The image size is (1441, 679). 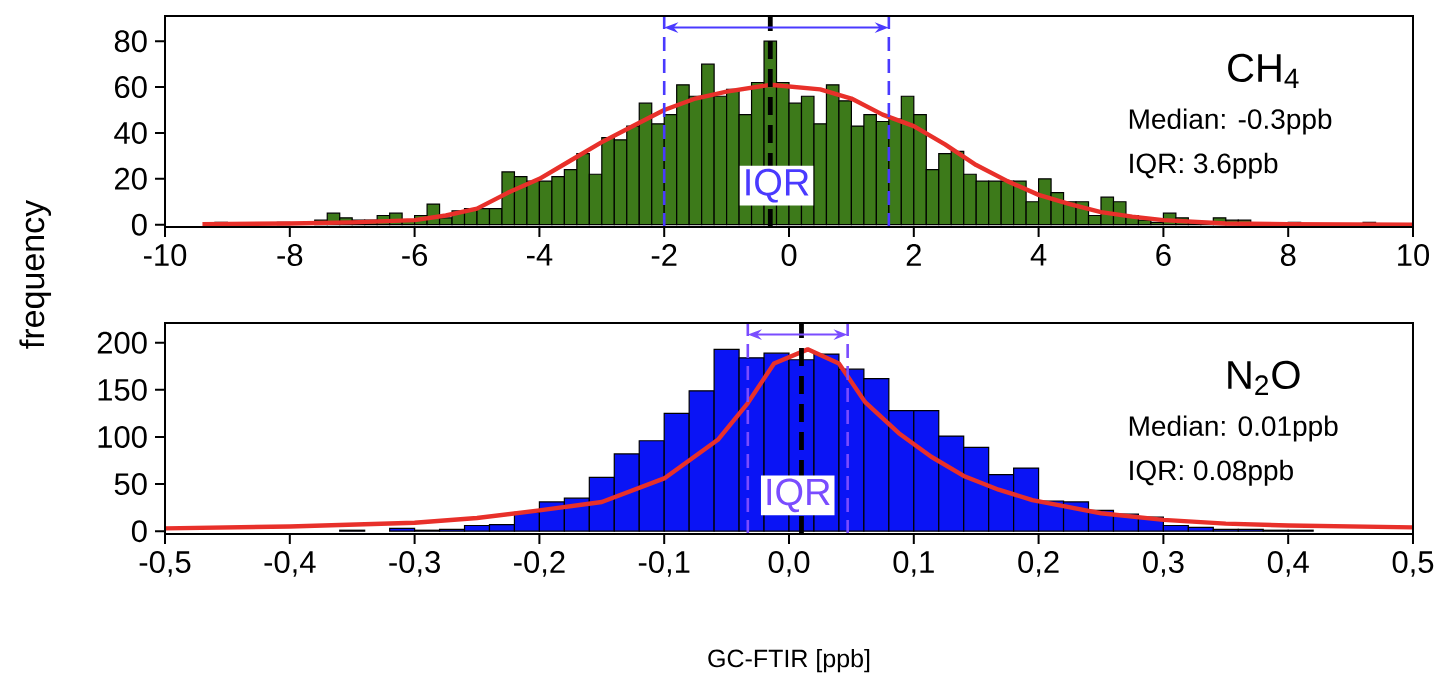 What do you see at coordinates (122, 437) in the screenshot?
I see `y-tick-label: 100` at bounding box center [122, 437].